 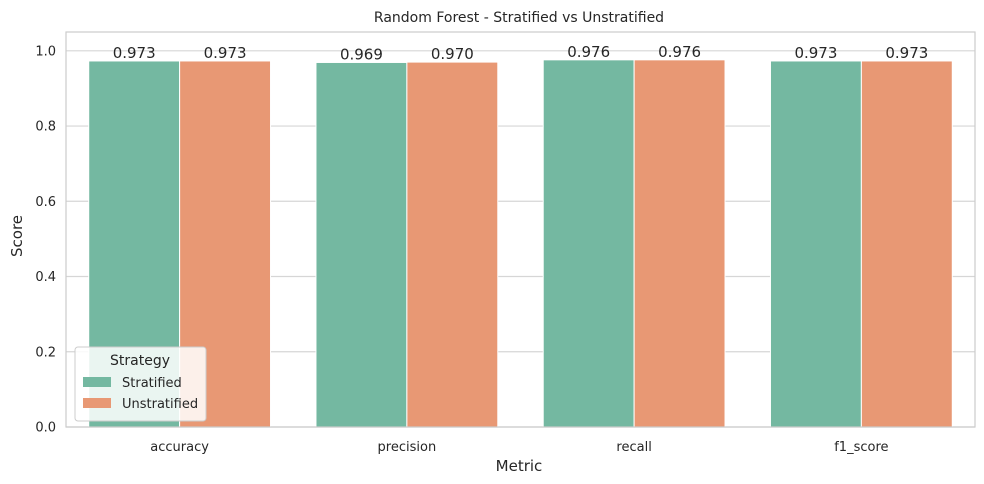 I want to click on bar-stratified-f1_score, so click(x=815, y=244).